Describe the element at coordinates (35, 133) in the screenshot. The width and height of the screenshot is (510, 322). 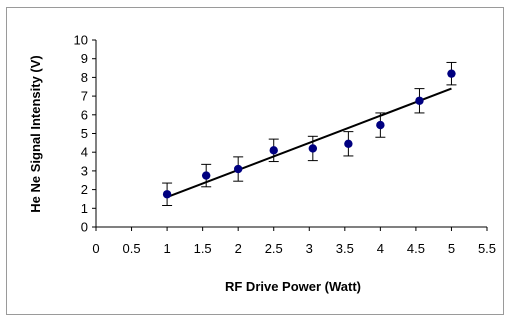
I see `y-axis-title: He Ne Signal Intensity (V)` at that location.